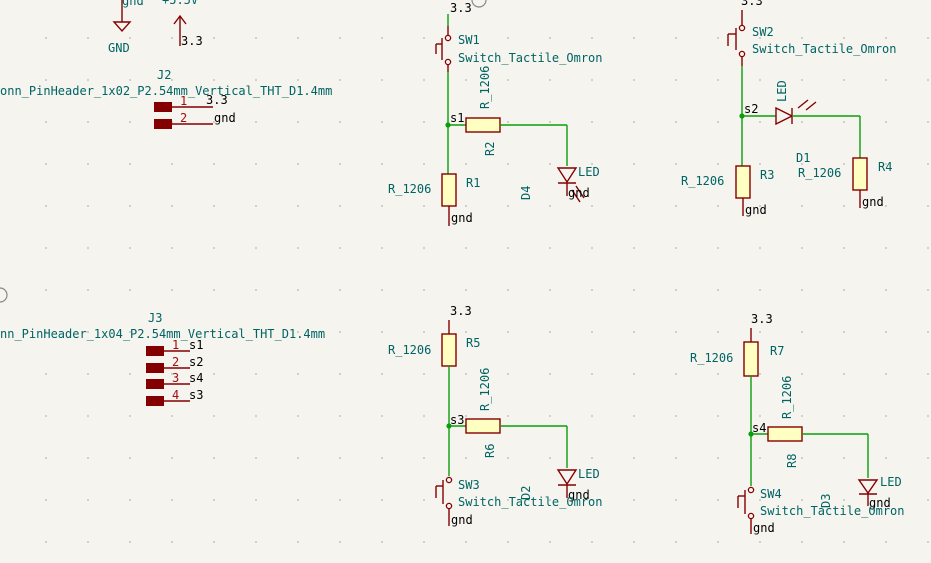 This screenshot has height=563, width=931. Describe the element at coordinates (175, 378) in the screenshot. I see `j3-pin3-num: 3` at that location.